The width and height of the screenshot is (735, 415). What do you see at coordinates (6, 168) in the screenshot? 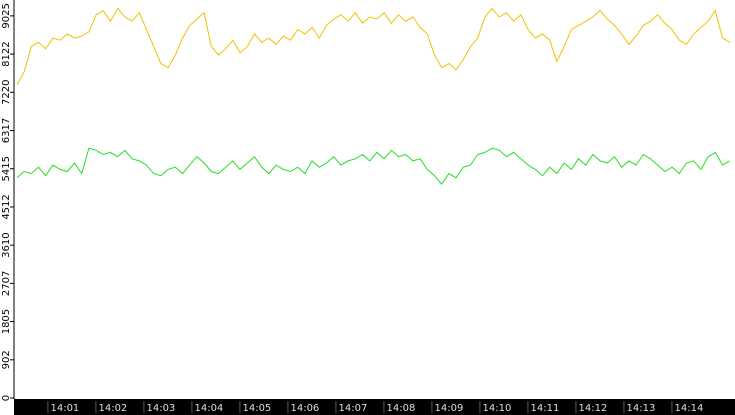
I see `y-tick-label: 5415` at bounding box center [6, 168].